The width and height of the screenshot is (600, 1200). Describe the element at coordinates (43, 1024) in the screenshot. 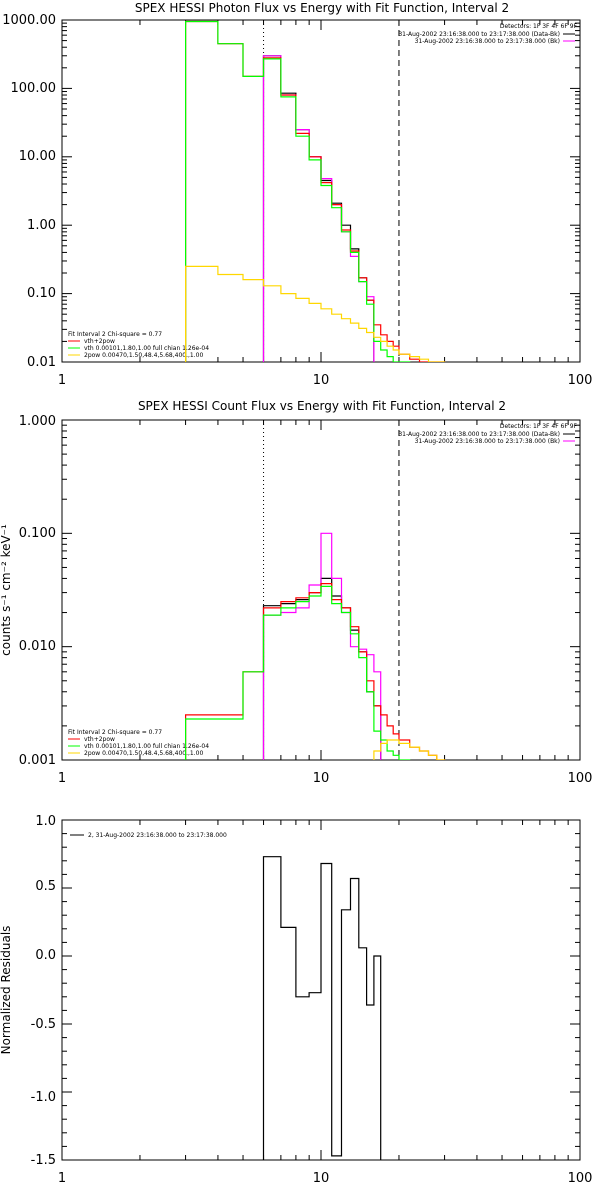

I see `y-tick-label: -0.5` at that location.